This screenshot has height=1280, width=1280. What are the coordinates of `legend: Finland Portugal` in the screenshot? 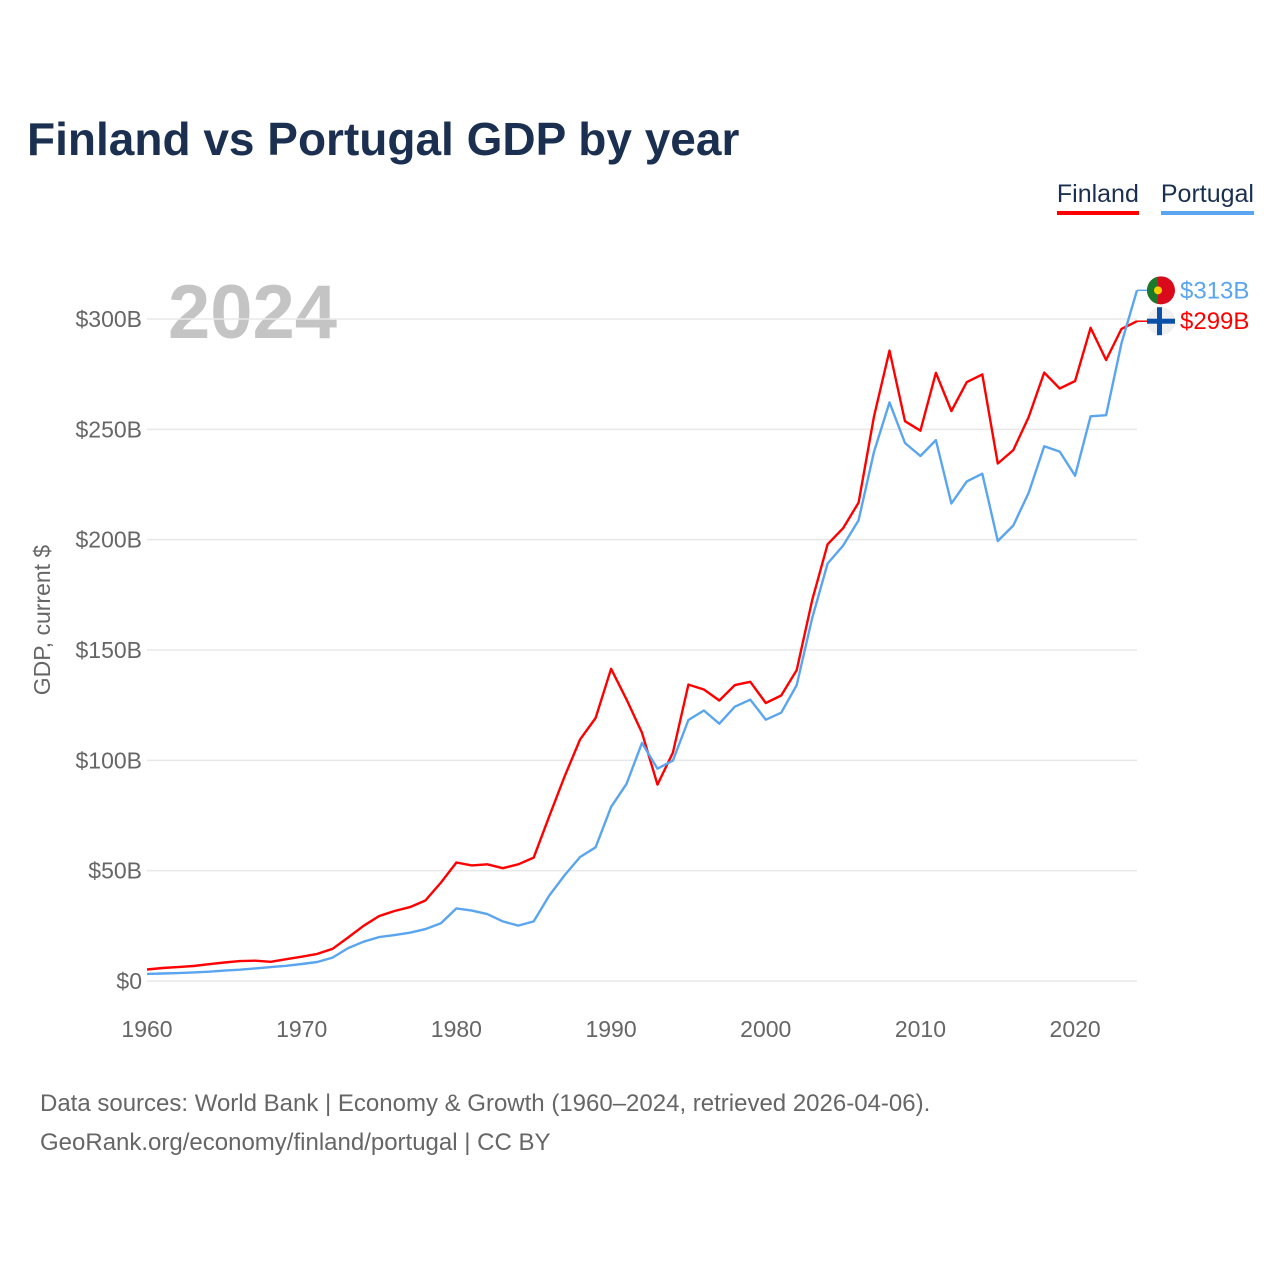 It's located at (1155, 197).